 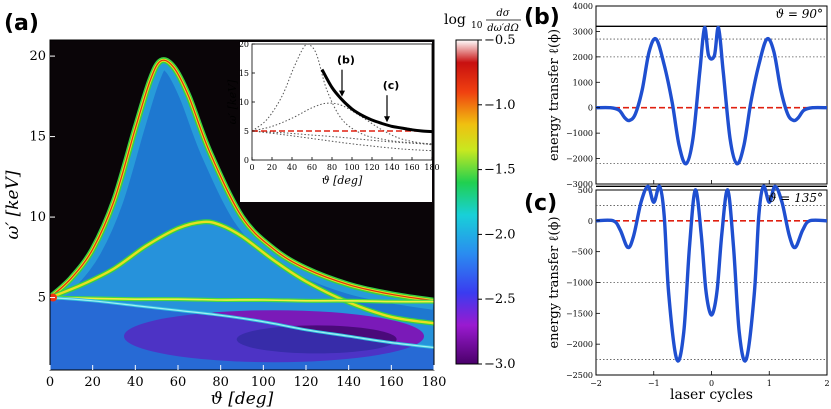 I want to click on inset-xlabel: ϑ [deg], so click(x=342, y=180).